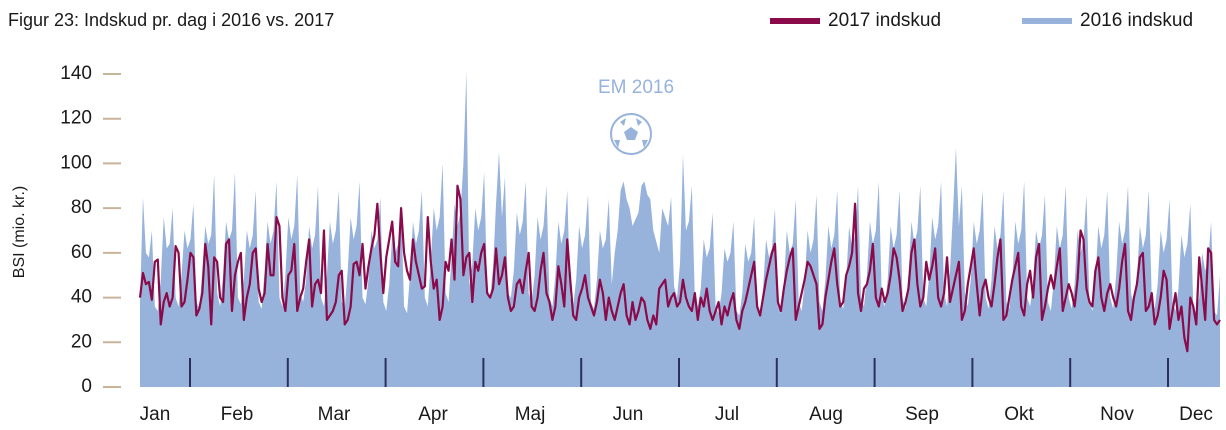 This screenshot has width=1226, height=430. What do you see at coordinates (530, 414) in the screenshot?
I see `x-tick-label: Maj` at bounding box center [530, 414].